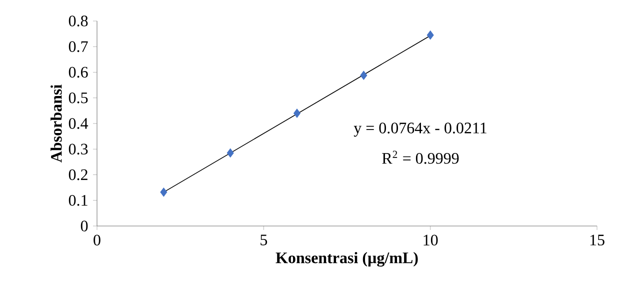 This screenshot has width=623, height=308. What do you see at coordinates (78, 98) in the screenshot?
I see `y-tick-label: 0.5` at bounding box center [78, 98].